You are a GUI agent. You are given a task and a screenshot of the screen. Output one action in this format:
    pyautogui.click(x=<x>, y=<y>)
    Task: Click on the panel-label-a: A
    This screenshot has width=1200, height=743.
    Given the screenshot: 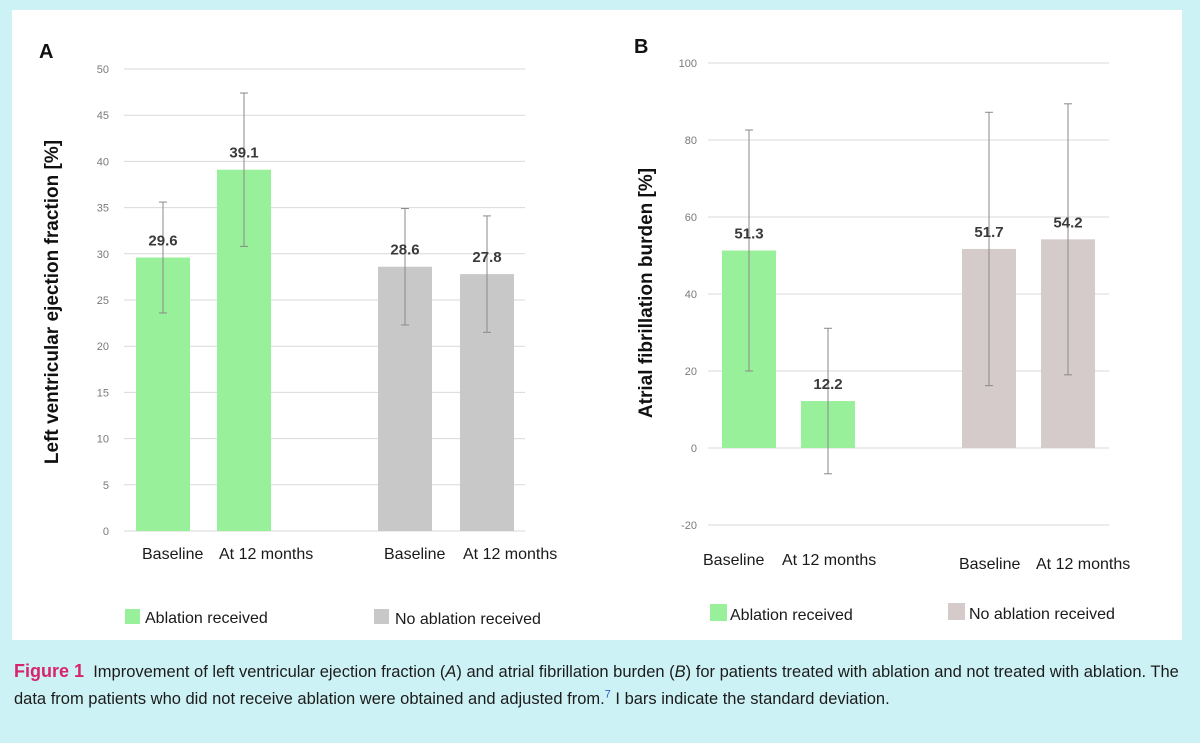 What is the action you would take?
    pyautogui.click(x=46, y=52)
    